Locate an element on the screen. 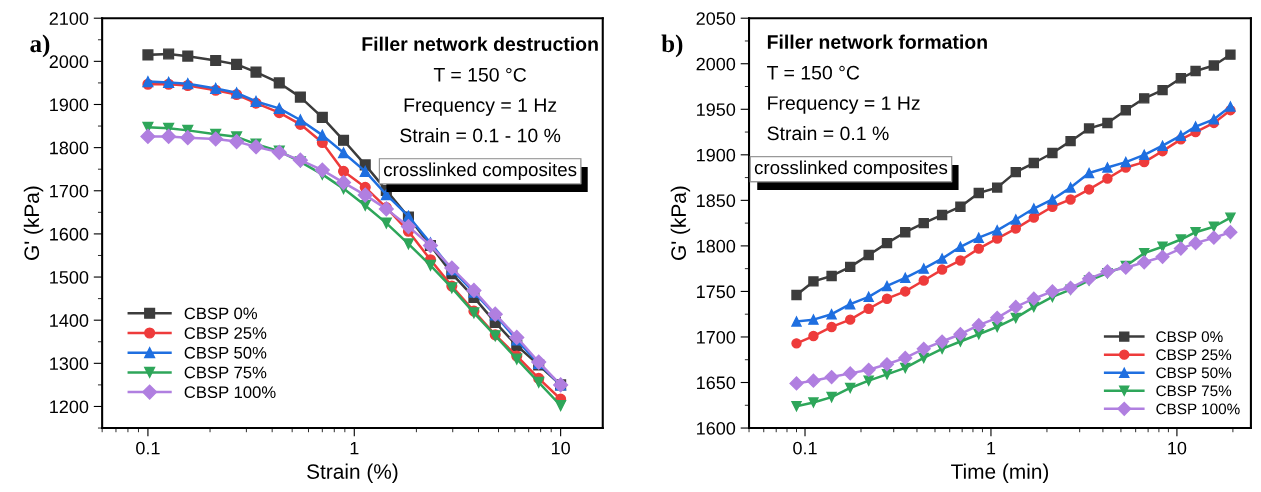 The height and width of the screenshot is (492, 1261). x-axis-title: Time (min) is located at coordinates (1000, 473).